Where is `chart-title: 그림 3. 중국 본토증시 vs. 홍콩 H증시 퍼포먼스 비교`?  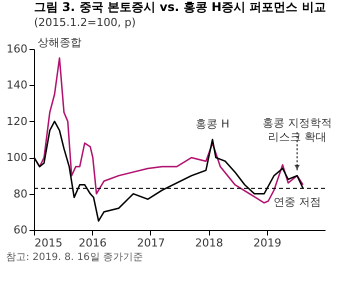 chart-title: 그림 3. 중국 본토증시 vs. 홍콩 H증시 퍼포먼스 비교 is located at coordinates (180, 7).